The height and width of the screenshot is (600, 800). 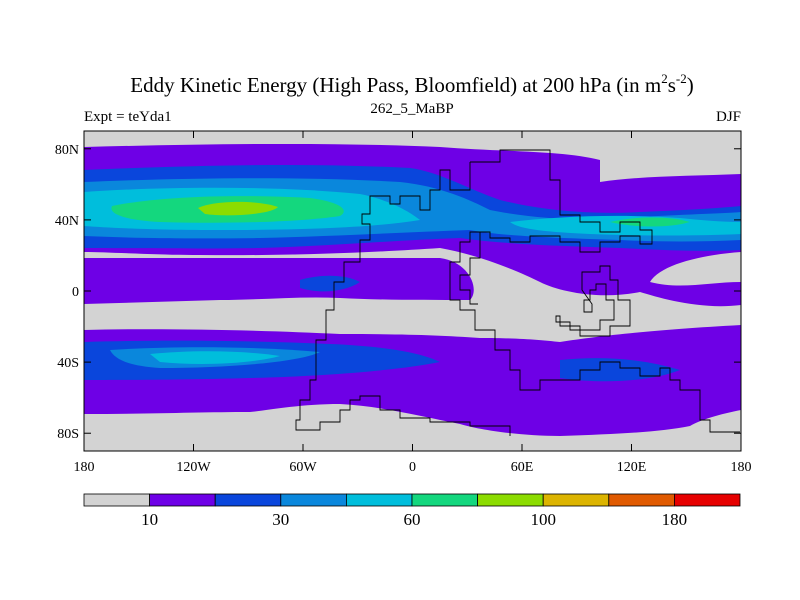 I want to click on colorbar: 10 30 60 100 180, so click(x=412, y=511).